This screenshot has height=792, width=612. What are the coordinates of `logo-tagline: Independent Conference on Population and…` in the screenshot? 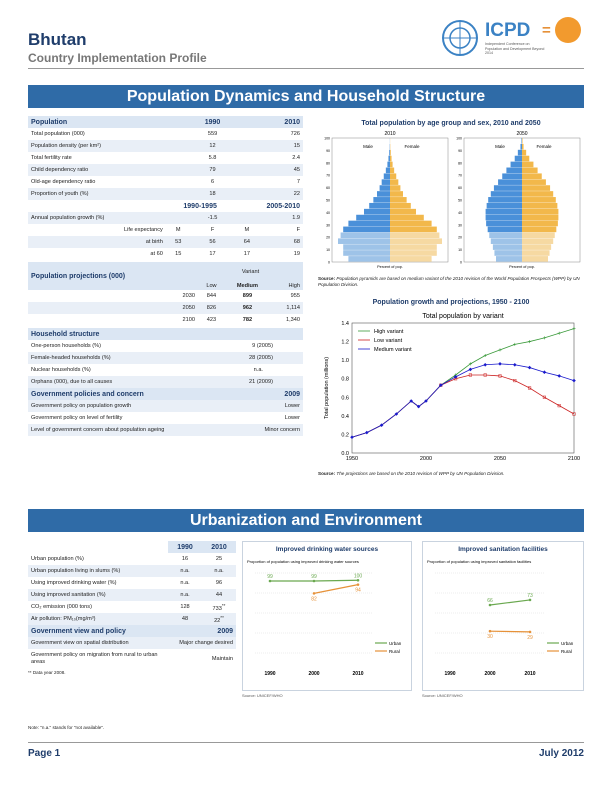 It's located at (515, 49).